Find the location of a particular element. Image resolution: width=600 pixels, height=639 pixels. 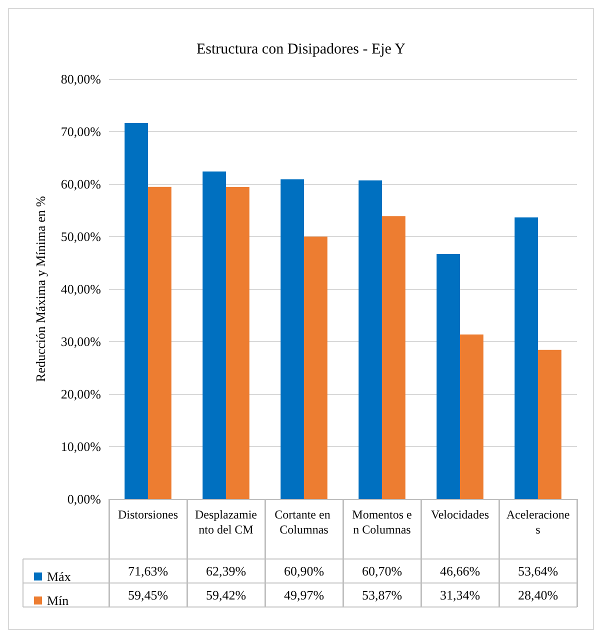

x-tick-label: Cortante en Columnas is located at coordinates (304, 522).